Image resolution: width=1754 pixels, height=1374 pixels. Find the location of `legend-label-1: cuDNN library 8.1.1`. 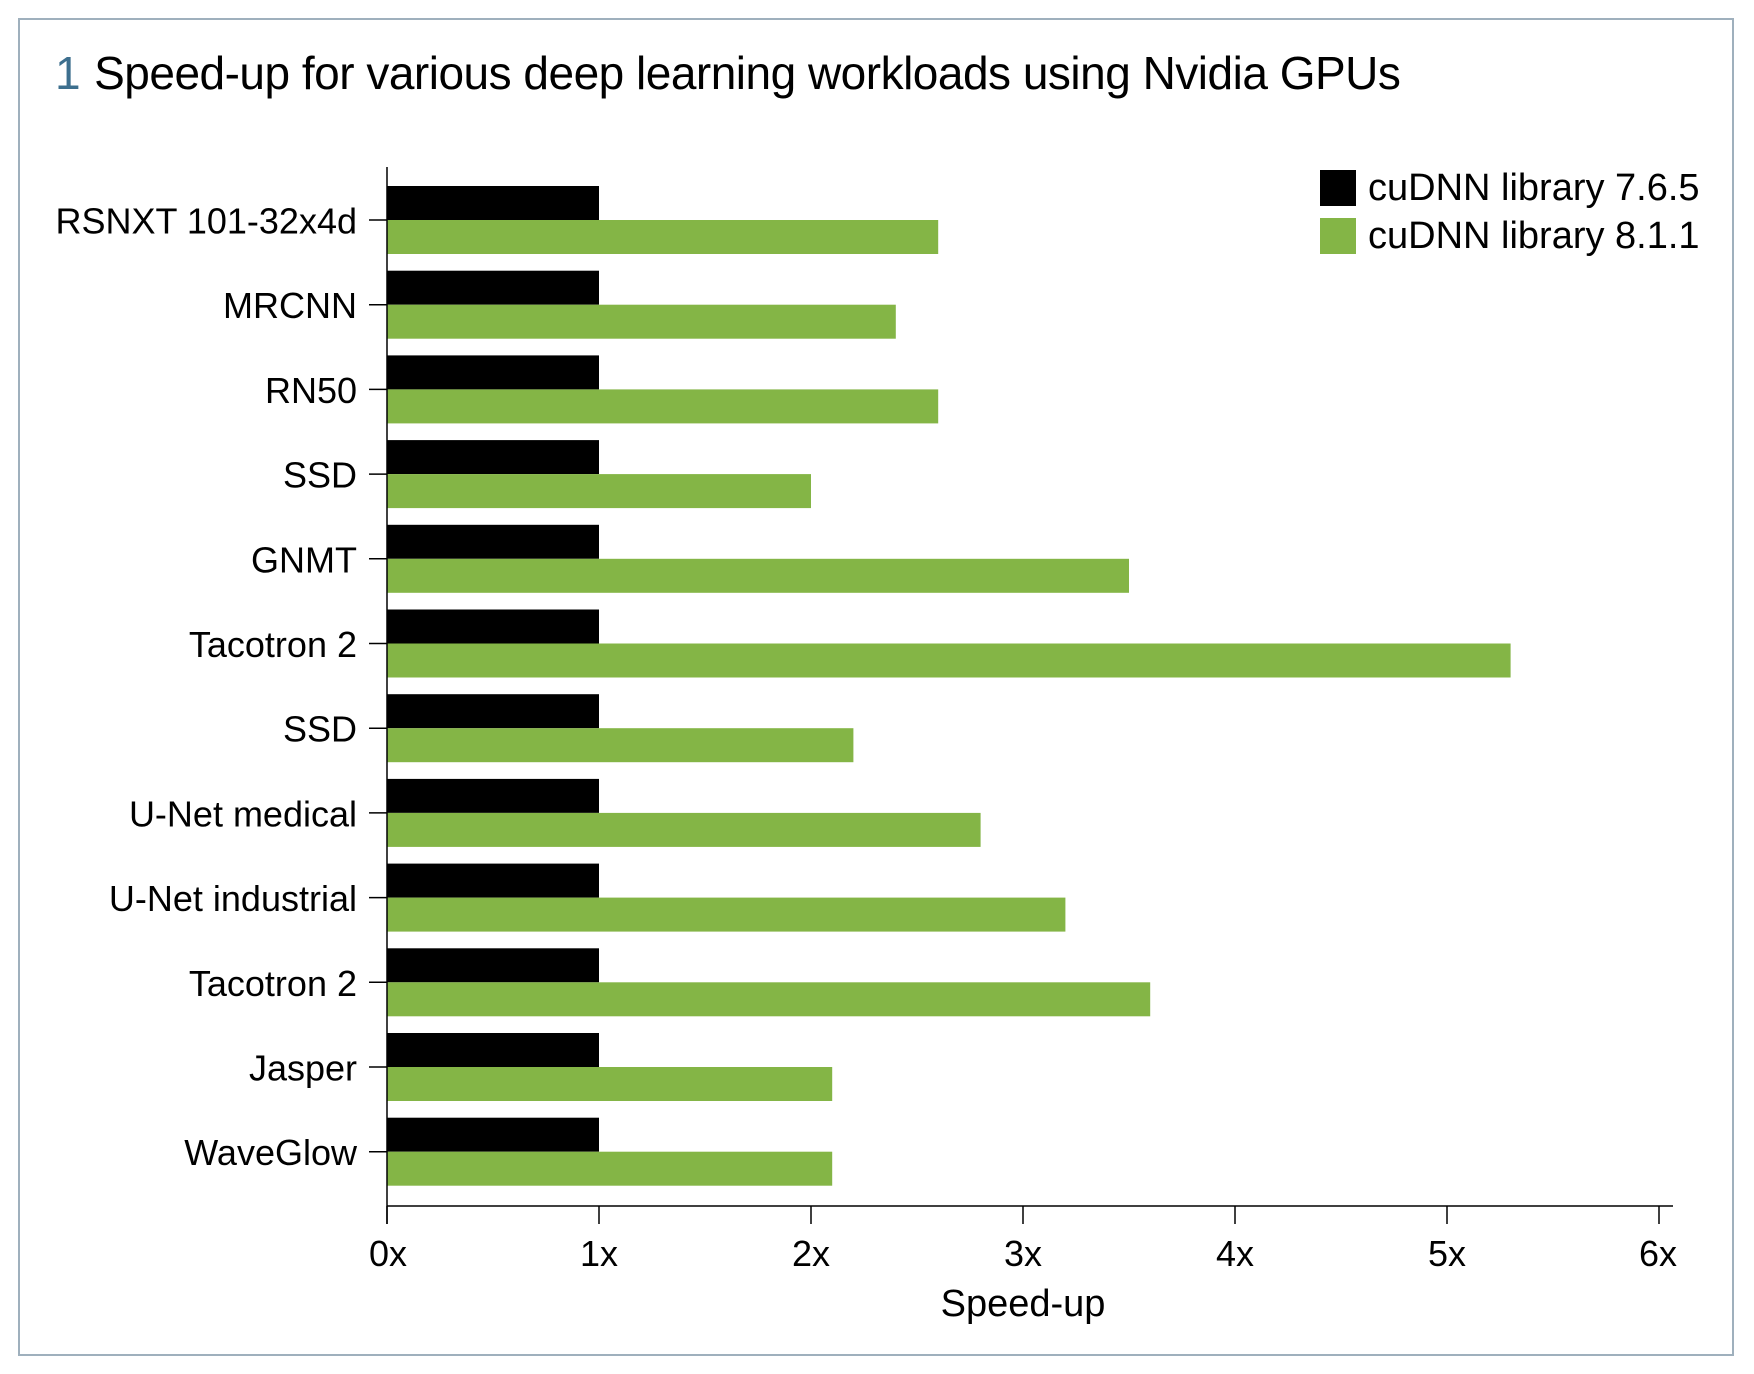

legend-label-1: cuDNN library 8.1.1 is located at coordinates (1534, 236).